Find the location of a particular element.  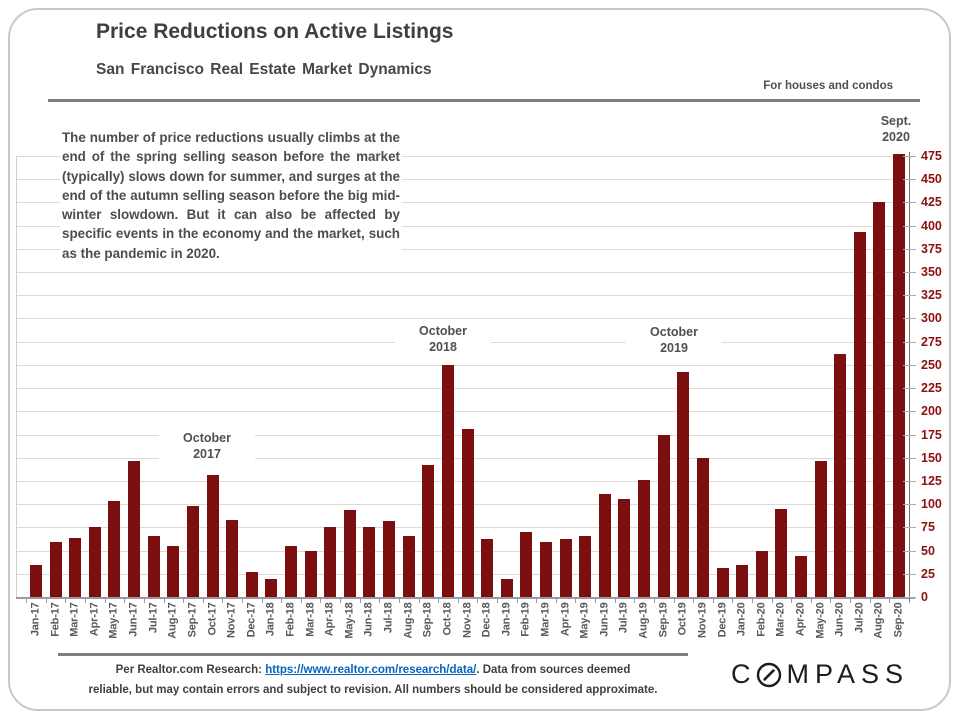

y-axis-label: 250 is located at coordinates (931, 364).